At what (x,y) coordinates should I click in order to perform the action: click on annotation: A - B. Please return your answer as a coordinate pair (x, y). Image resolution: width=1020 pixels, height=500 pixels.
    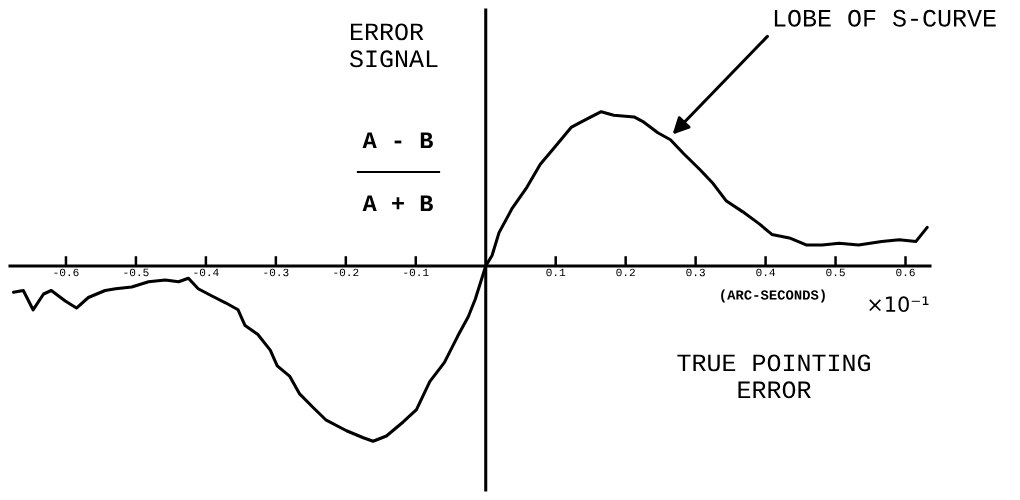
    Looking at the image, I should click on (397, 140).